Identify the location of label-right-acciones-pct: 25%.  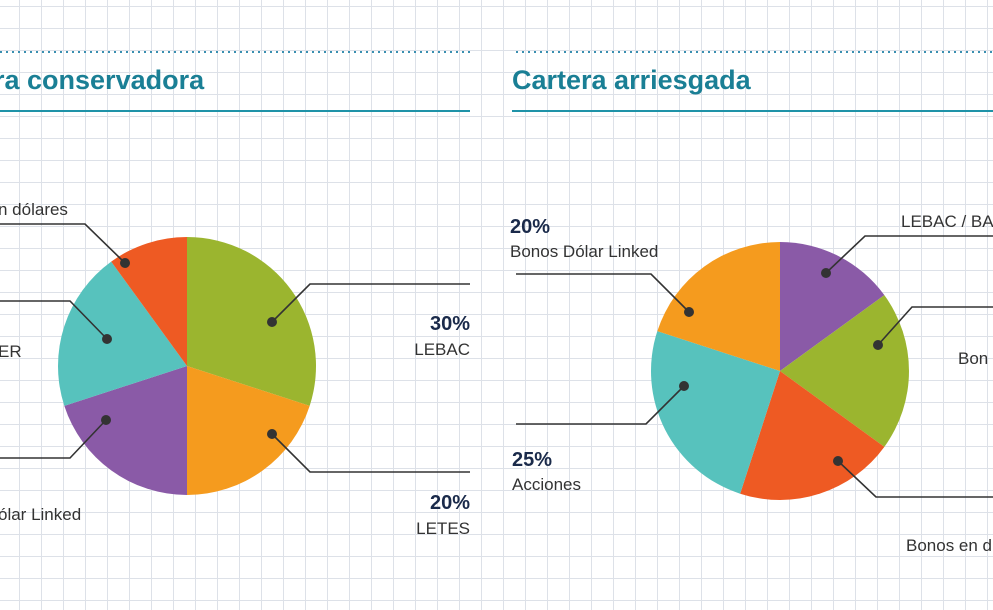
(532, 460).